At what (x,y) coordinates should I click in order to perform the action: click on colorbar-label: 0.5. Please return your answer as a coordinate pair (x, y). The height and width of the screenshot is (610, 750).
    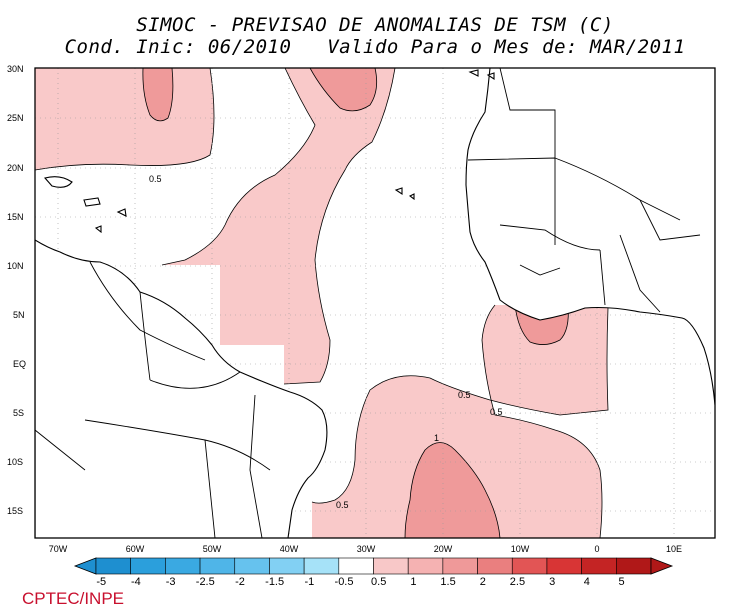
    Looking at the image, I should click on (378, 582).